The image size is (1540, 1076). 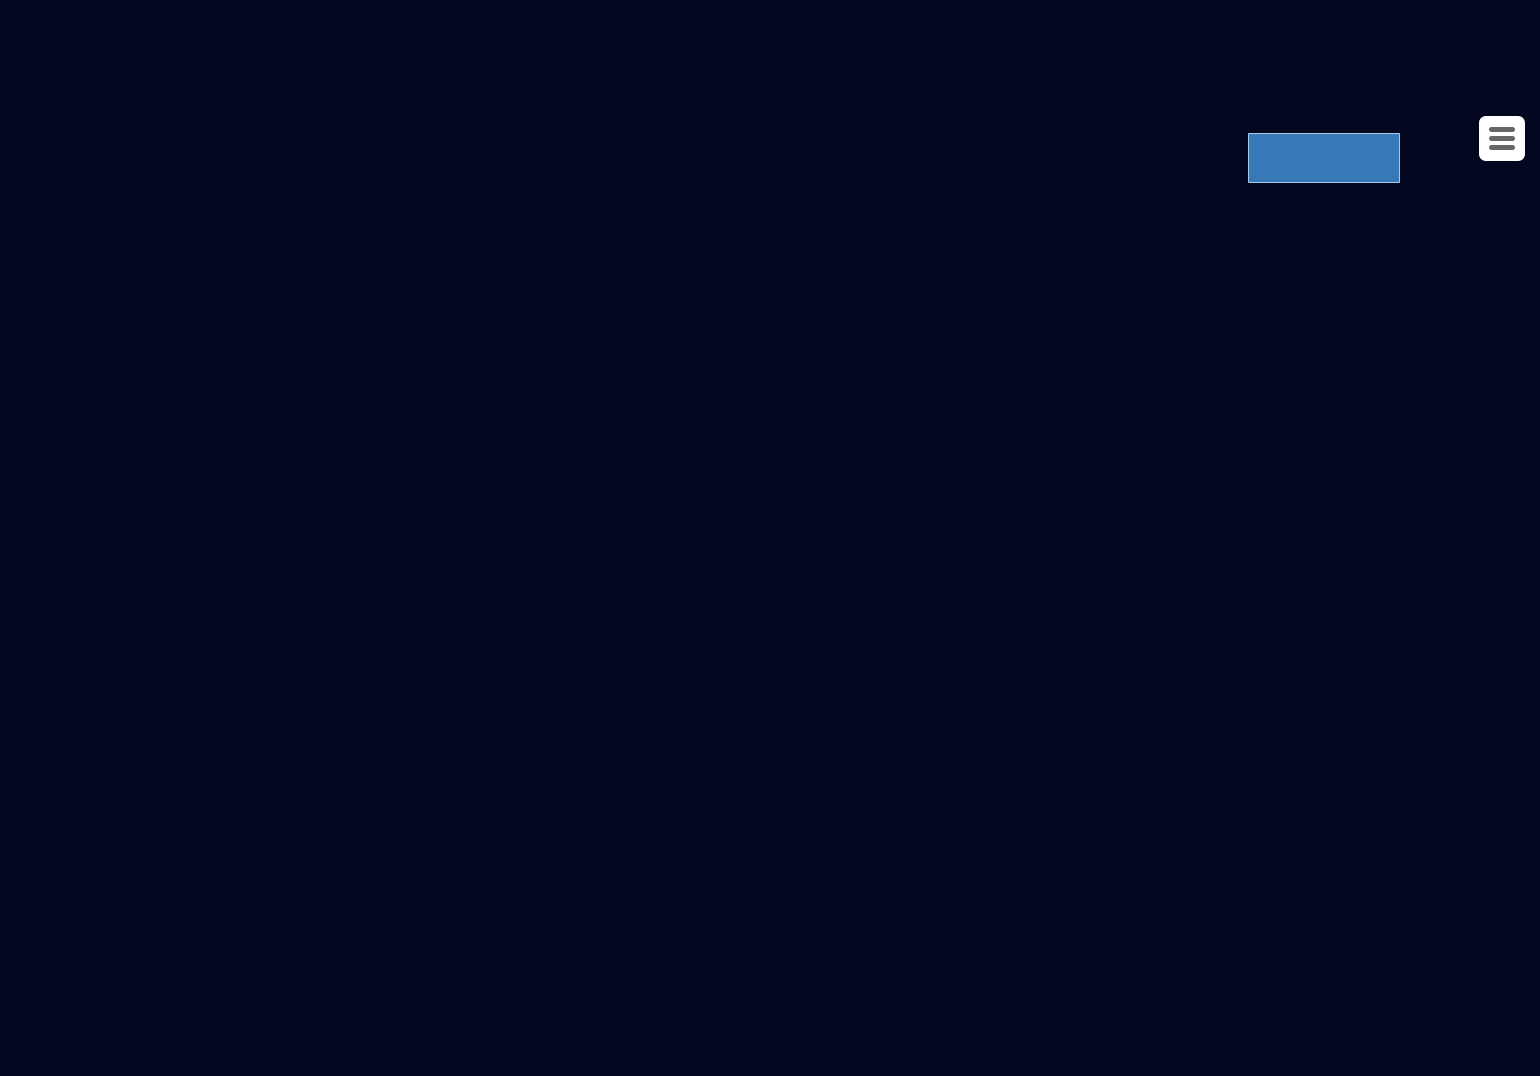 What do you see at coordinates (1324, 158) in the screenshot?
I see `reset-zoom-button` at bounding box center [1324, 158].